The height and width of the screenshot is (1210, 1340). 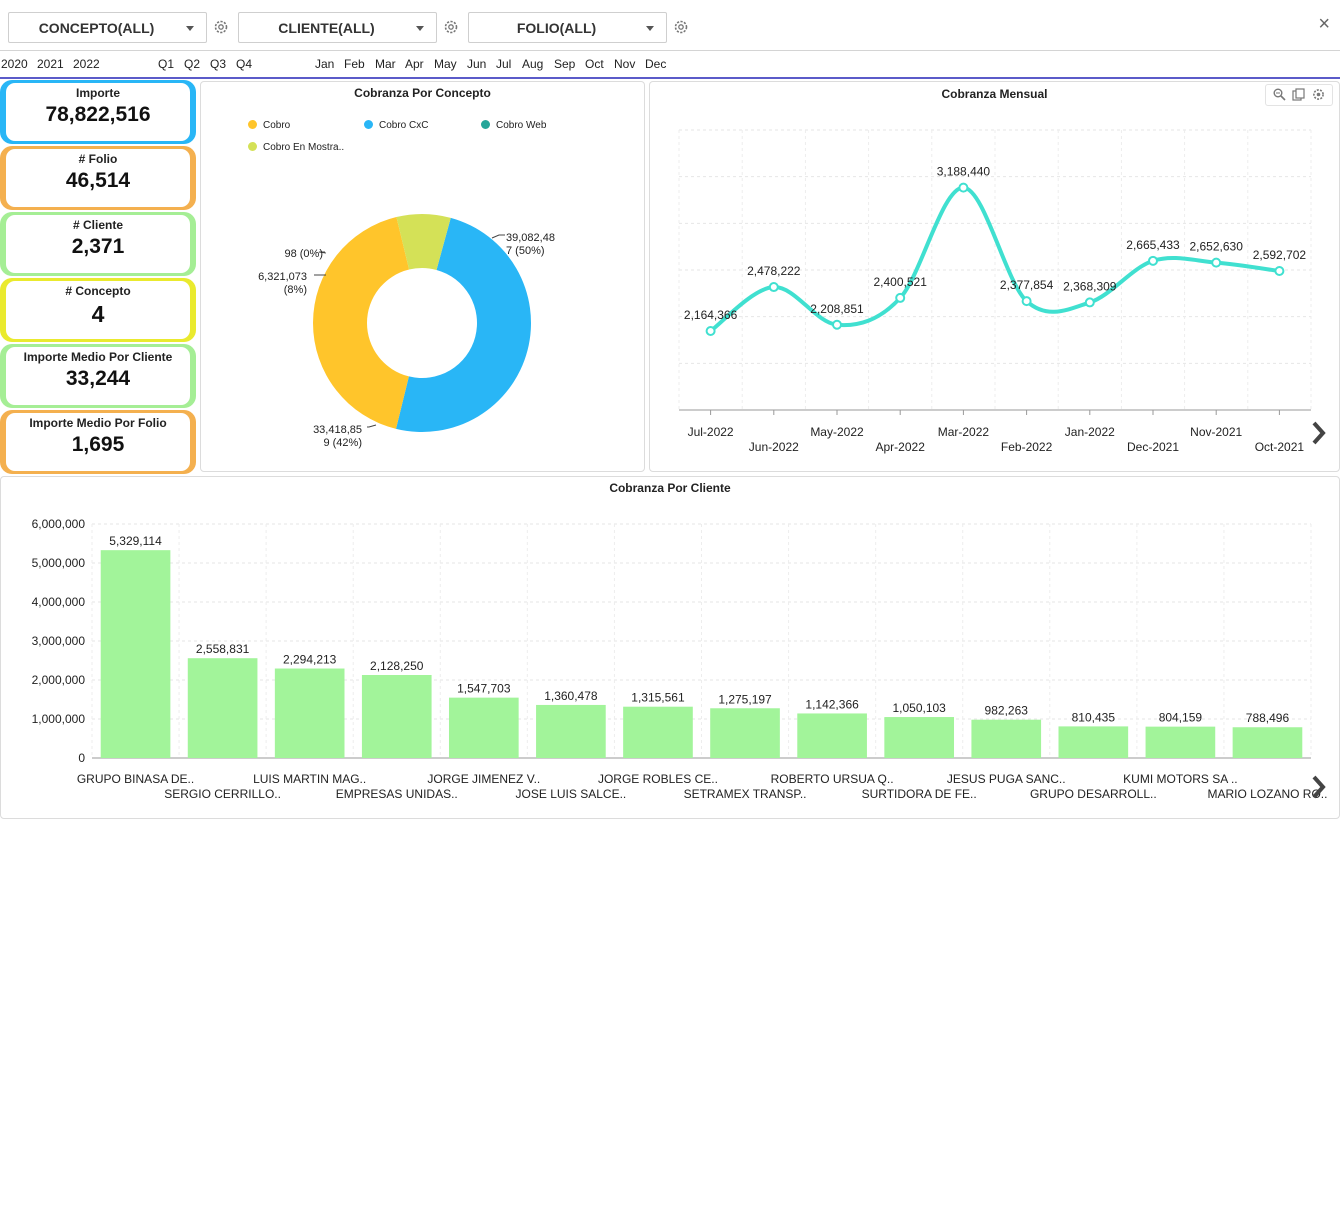 I want to click on legend-item-cobro-cxc: Cobro CxC, so click(x=396, y=125).